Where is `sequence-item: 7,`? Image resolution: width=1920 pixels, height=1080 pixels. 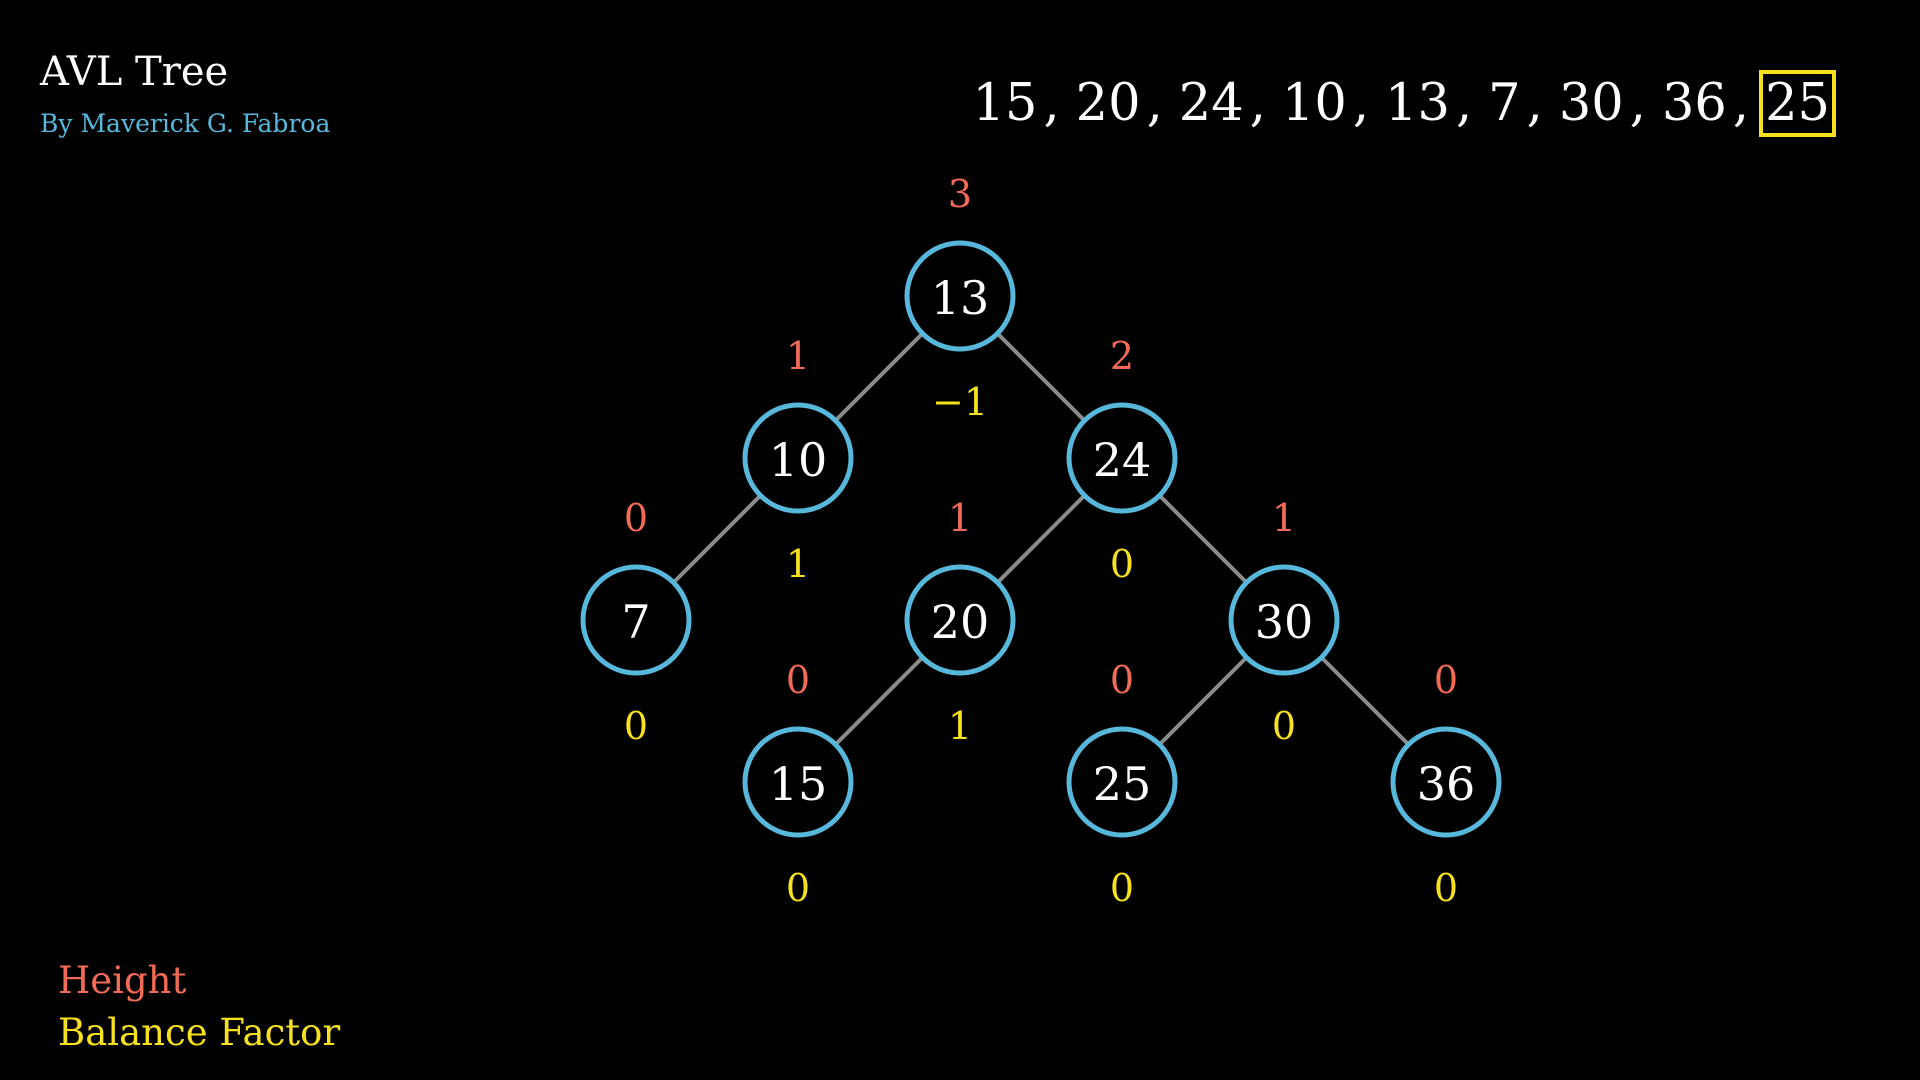 sequence-item: 7, is located at coordinates (1517, 103).